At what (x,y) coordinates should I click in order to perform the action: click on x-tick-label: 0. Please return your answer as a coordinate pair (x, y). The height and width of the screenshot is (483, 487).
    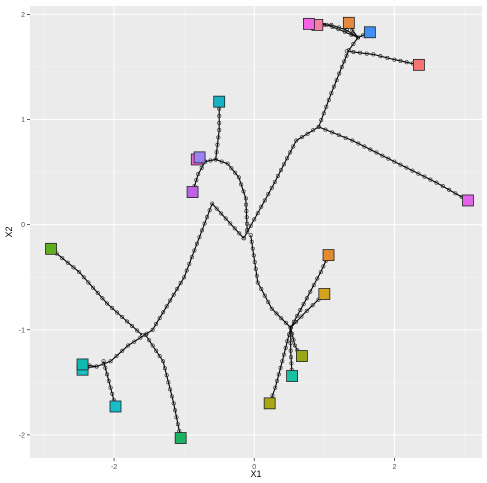
    Looking at the image, I should click on (254, 467).